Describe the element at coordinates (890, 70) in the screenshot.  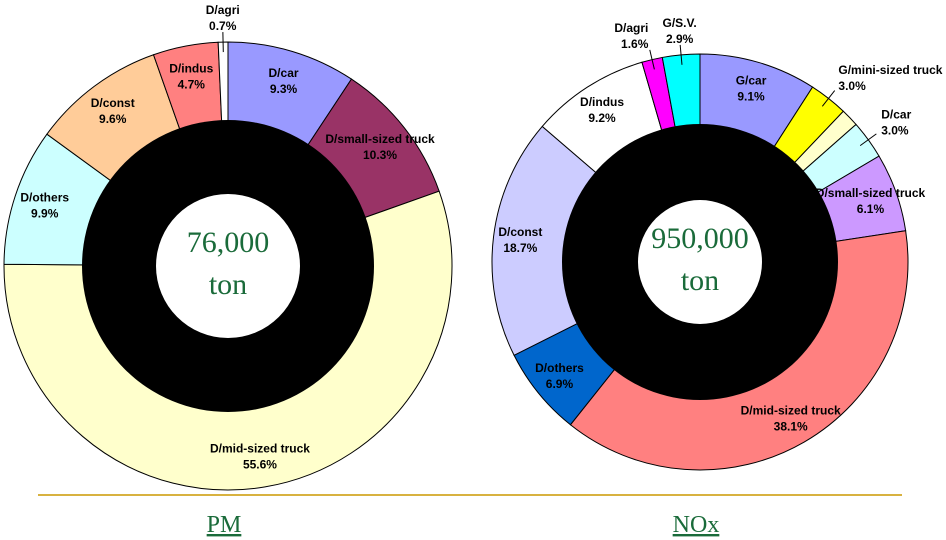
I see `slice-label: G/mini-sized truck` at that location.